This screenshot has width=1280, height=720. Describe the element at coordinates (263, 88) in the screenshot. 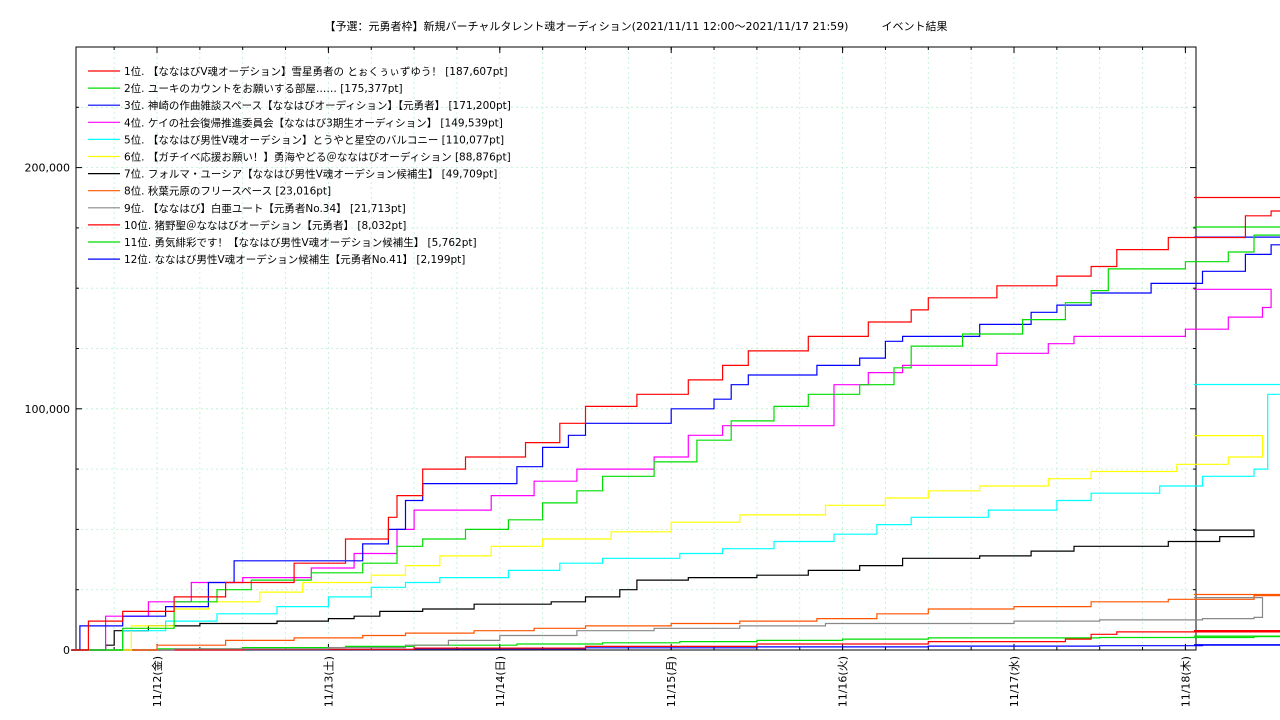

I see `legend-entry: 2位. ユーキのカウントをお願いする部屋…… [175,377pt]` at that location.